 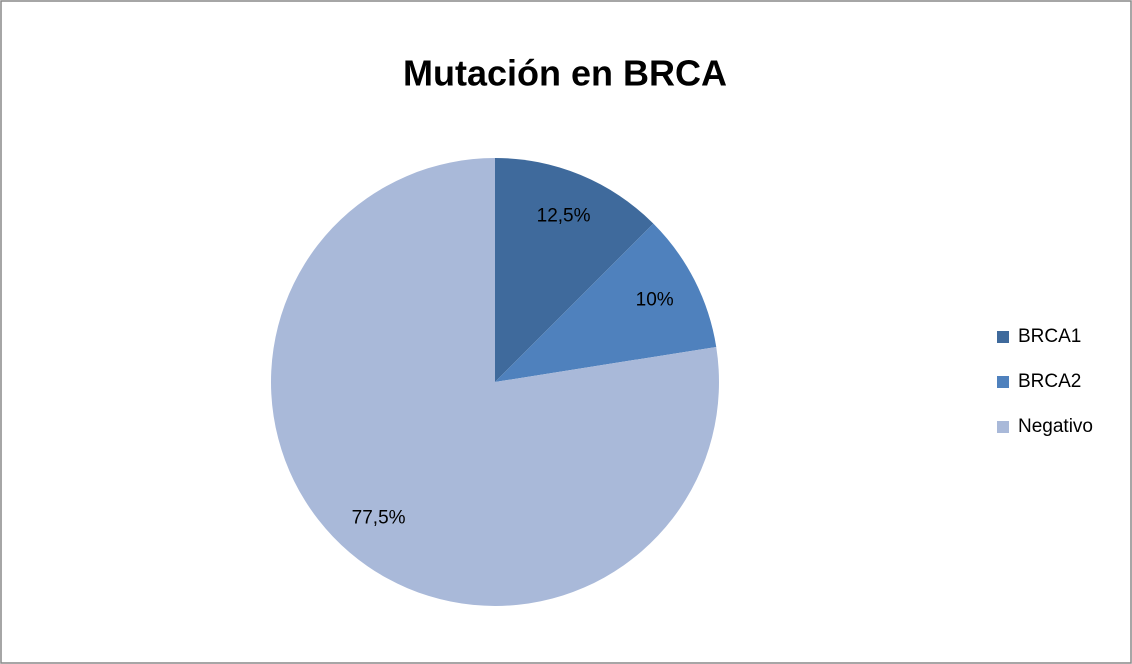 I want to click on chart-title: Mutación en BRCA, so click(x=565, y=73).